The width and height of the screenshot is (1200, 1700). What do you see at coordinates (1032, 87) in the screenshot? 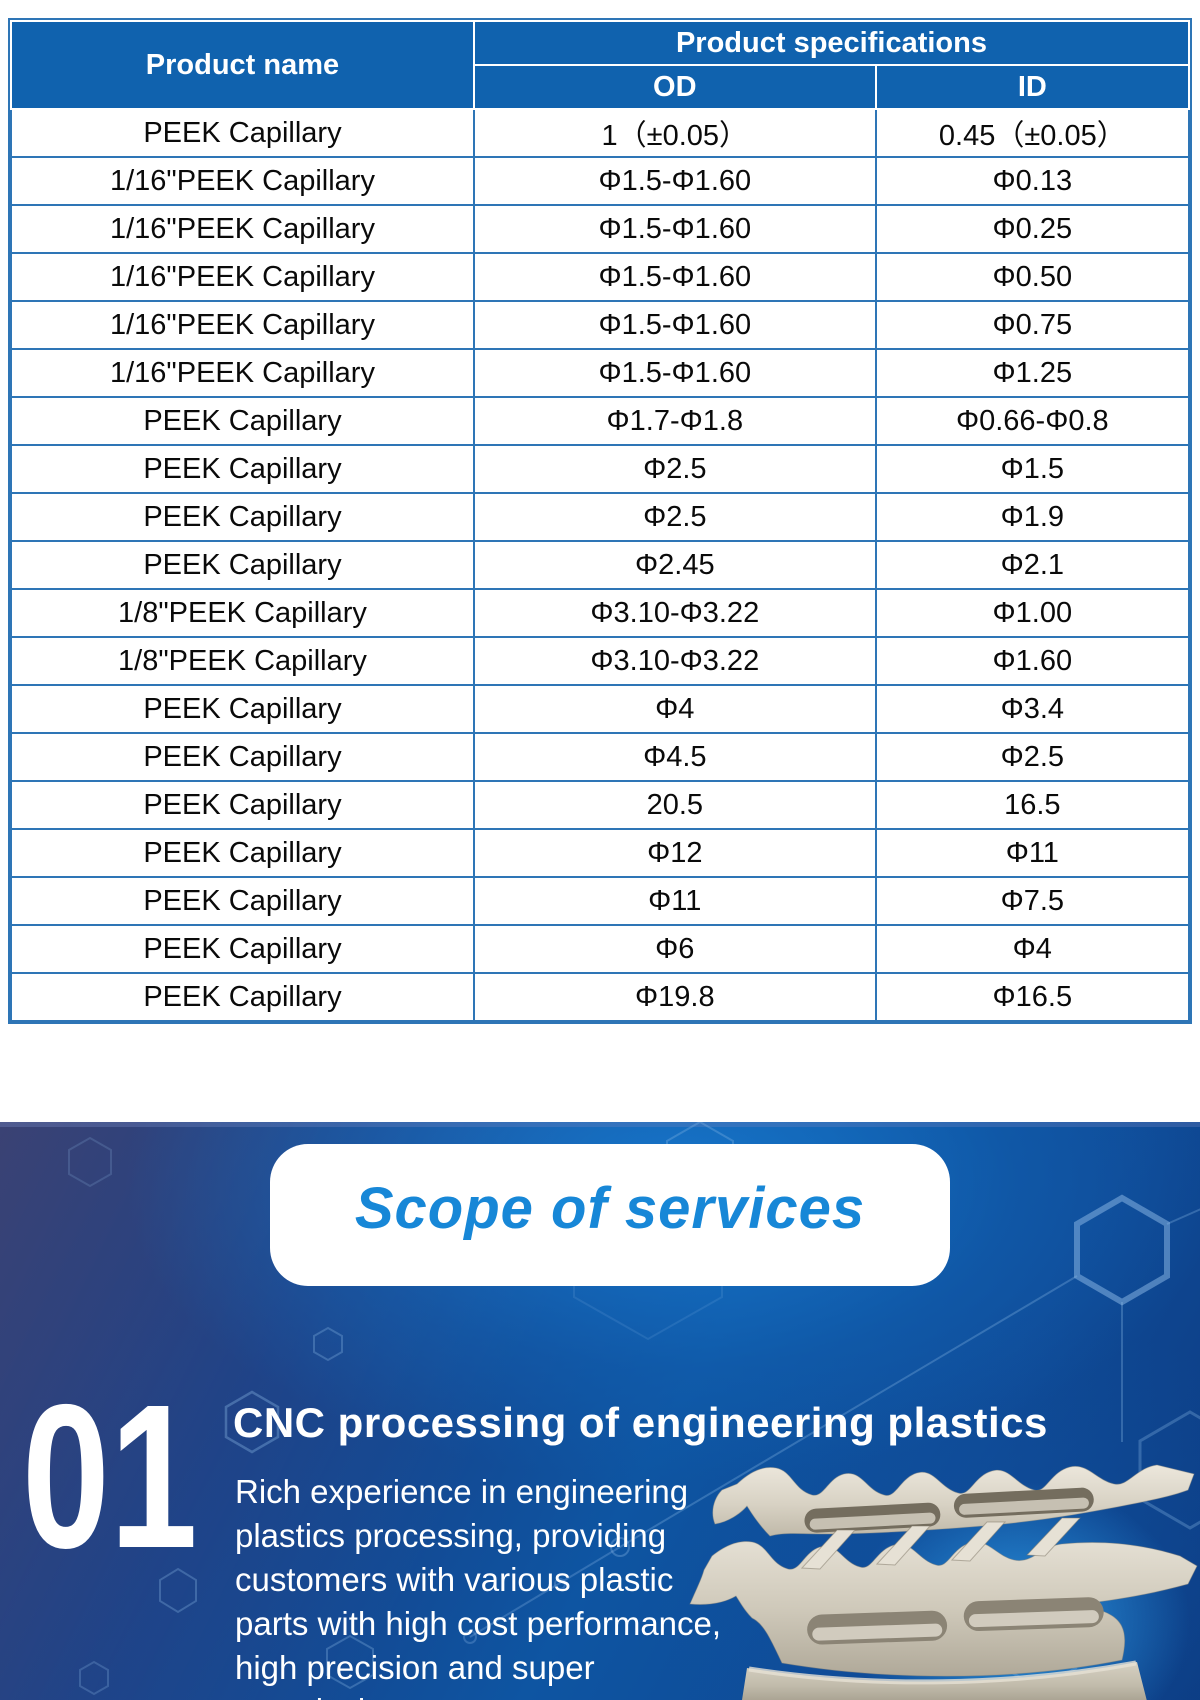
I see `column-header-id: ID` at bounding box center [1032, 87].